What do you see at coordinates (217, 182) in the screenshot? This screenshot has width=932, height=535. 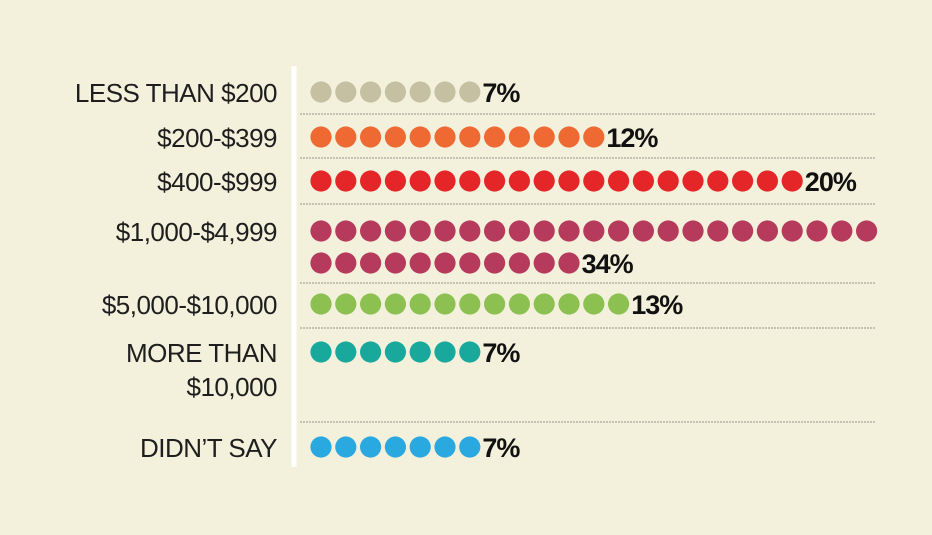 I see `category-label: $400-$999` at bounding box center [217, 182].